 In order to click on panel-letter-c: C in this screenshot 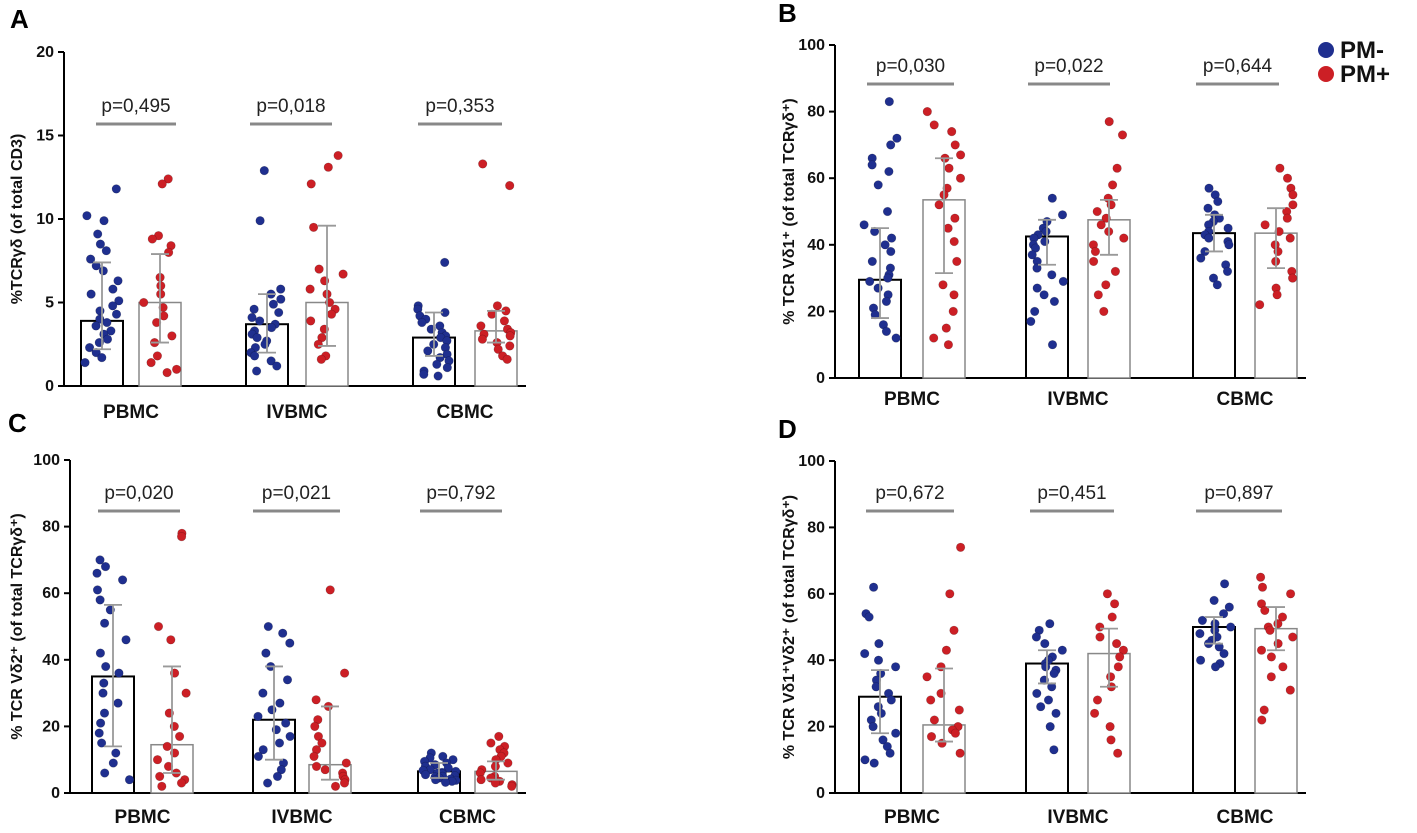, I will do `click(17, 423)`.